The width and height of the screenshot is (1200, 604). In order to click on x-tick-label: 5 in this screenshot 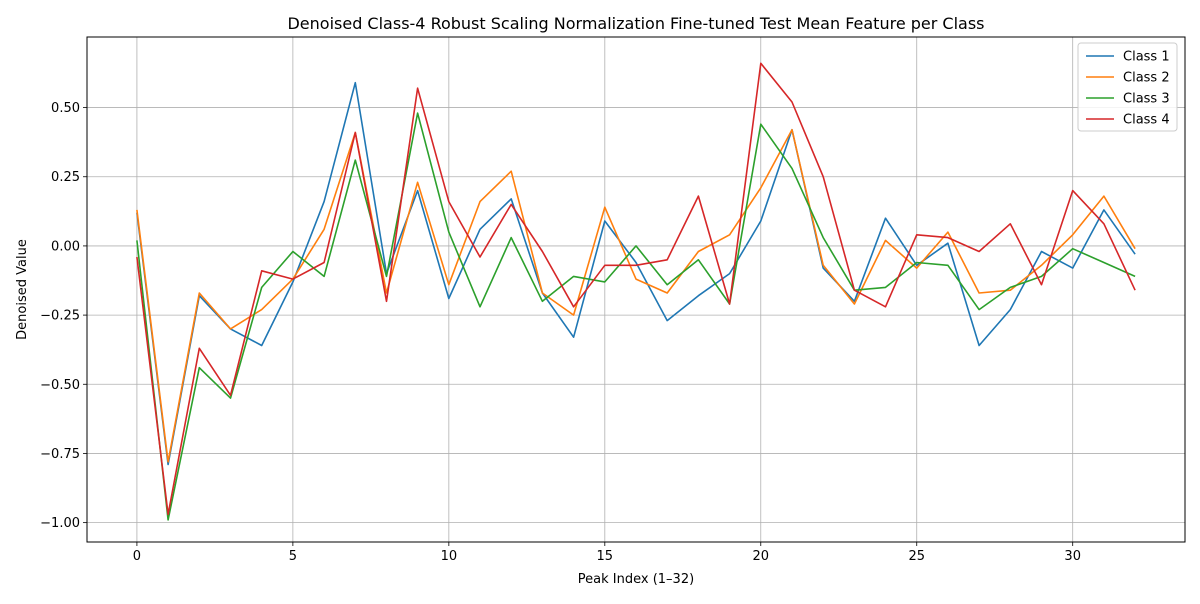, I will do `click(293, 556)`.